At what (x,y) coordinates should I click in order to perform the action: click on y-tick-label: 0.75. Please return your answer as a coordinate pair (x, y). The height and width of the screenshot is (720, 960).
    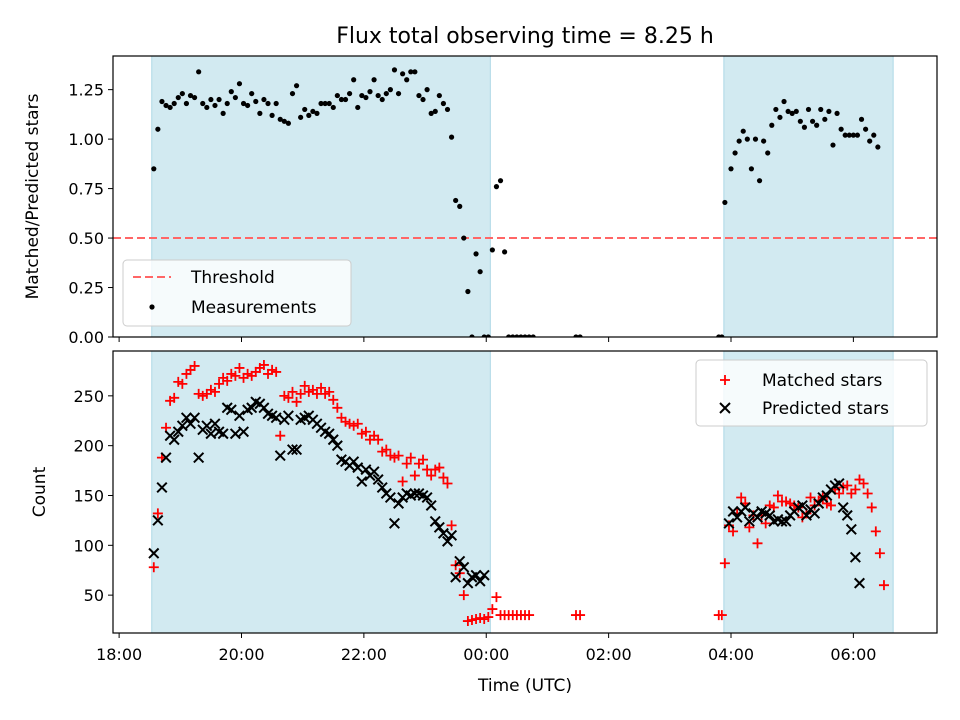
    Looking at the image, I should click on (86, 189).